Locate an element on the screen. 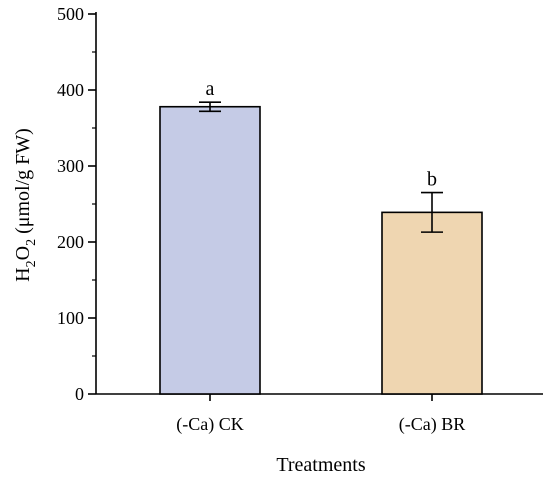 This screenshot has height=478, width=550. x-axis: (-Ca) CK (-Ca) BR is located at coordinates (319, 414).